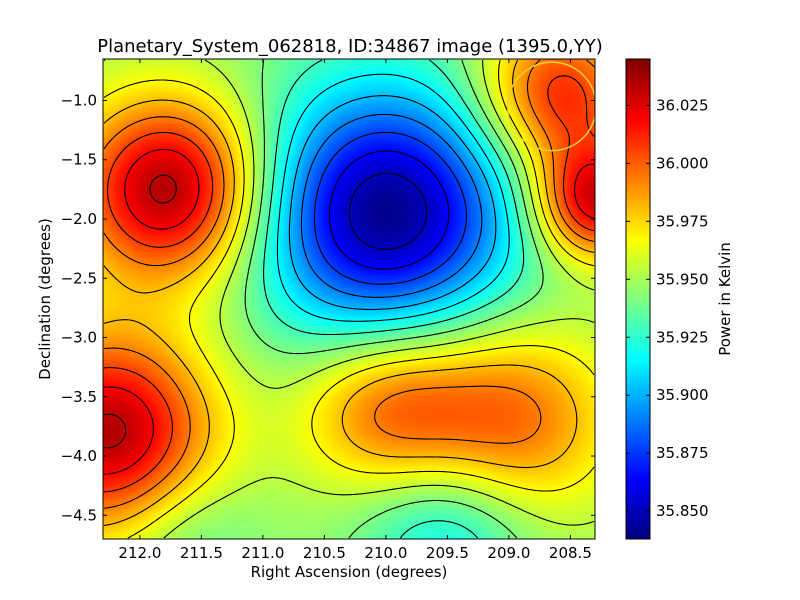 This screenshot has height=600, width=800. What do you see at coordinates (682, 511) in the screenshot?
I see `colorbar-tick-label: 35.850` at bounding box center [682, 511].